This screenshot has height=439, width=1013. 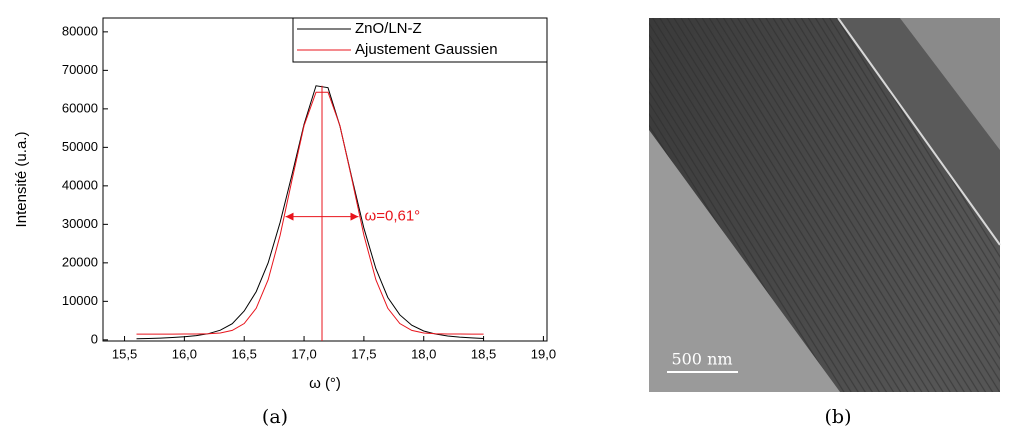 I want to click on x-tick-label: 18,0, so click(x=423, y=353).